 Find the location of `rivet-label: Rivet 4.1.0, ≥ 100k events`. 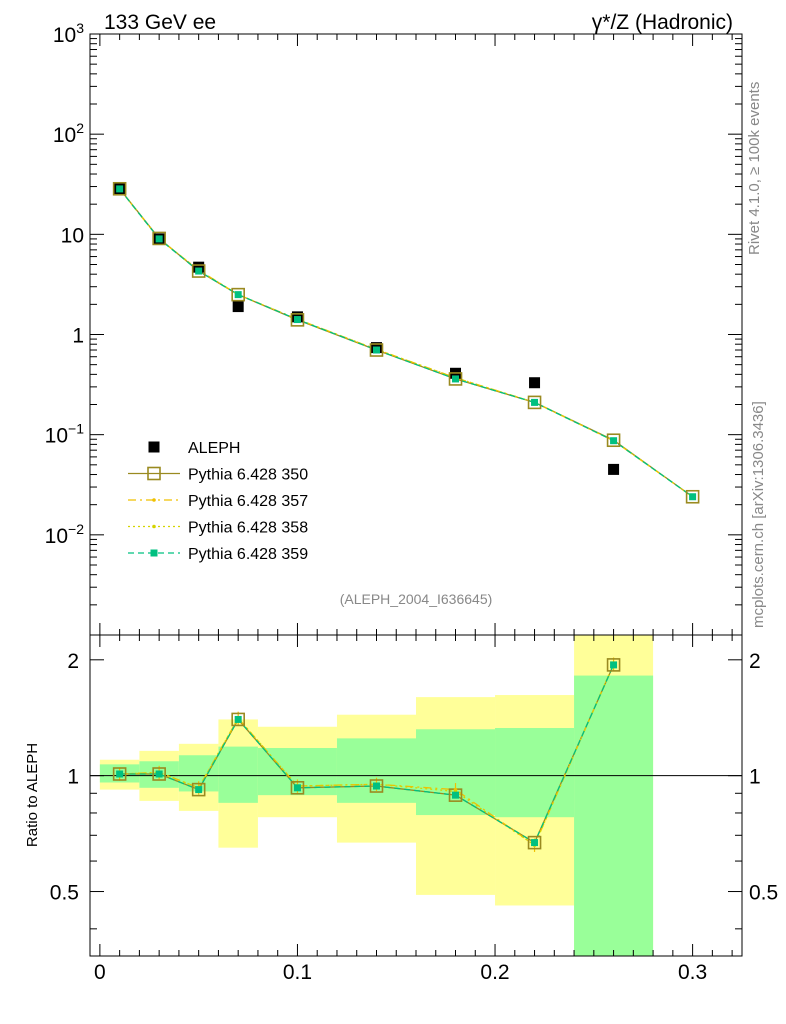

rivet-label: Rivet 4.1.0, ≥ 100k events is located at coordinates (754, 168).